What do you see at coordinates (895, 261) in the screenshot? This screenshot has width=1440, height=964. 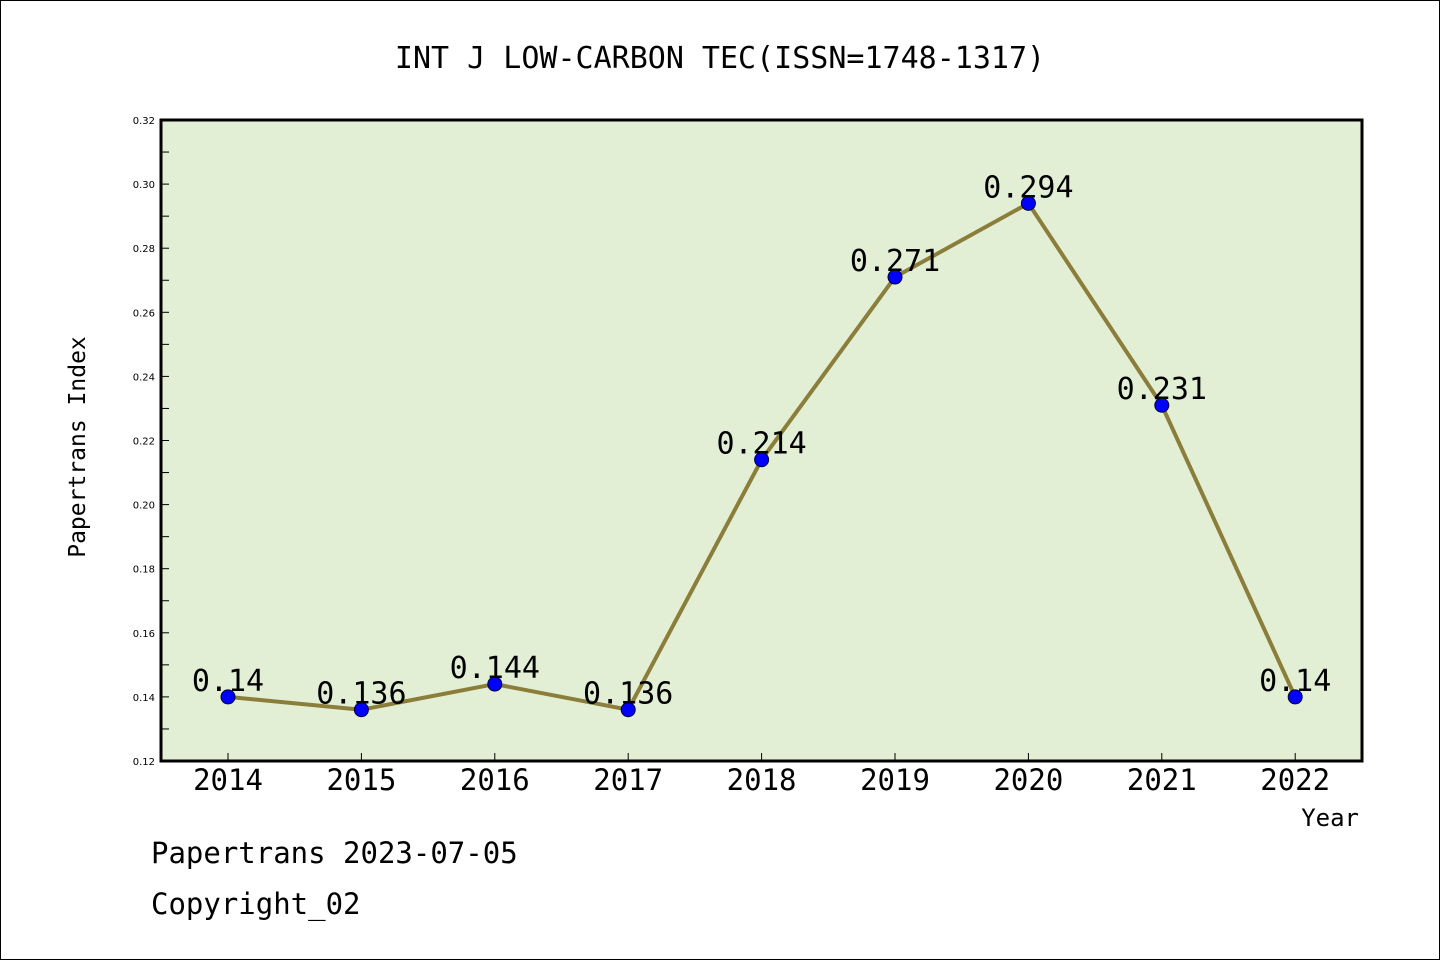 I see `data-label: 0.271` at bounding box center [895, 261].